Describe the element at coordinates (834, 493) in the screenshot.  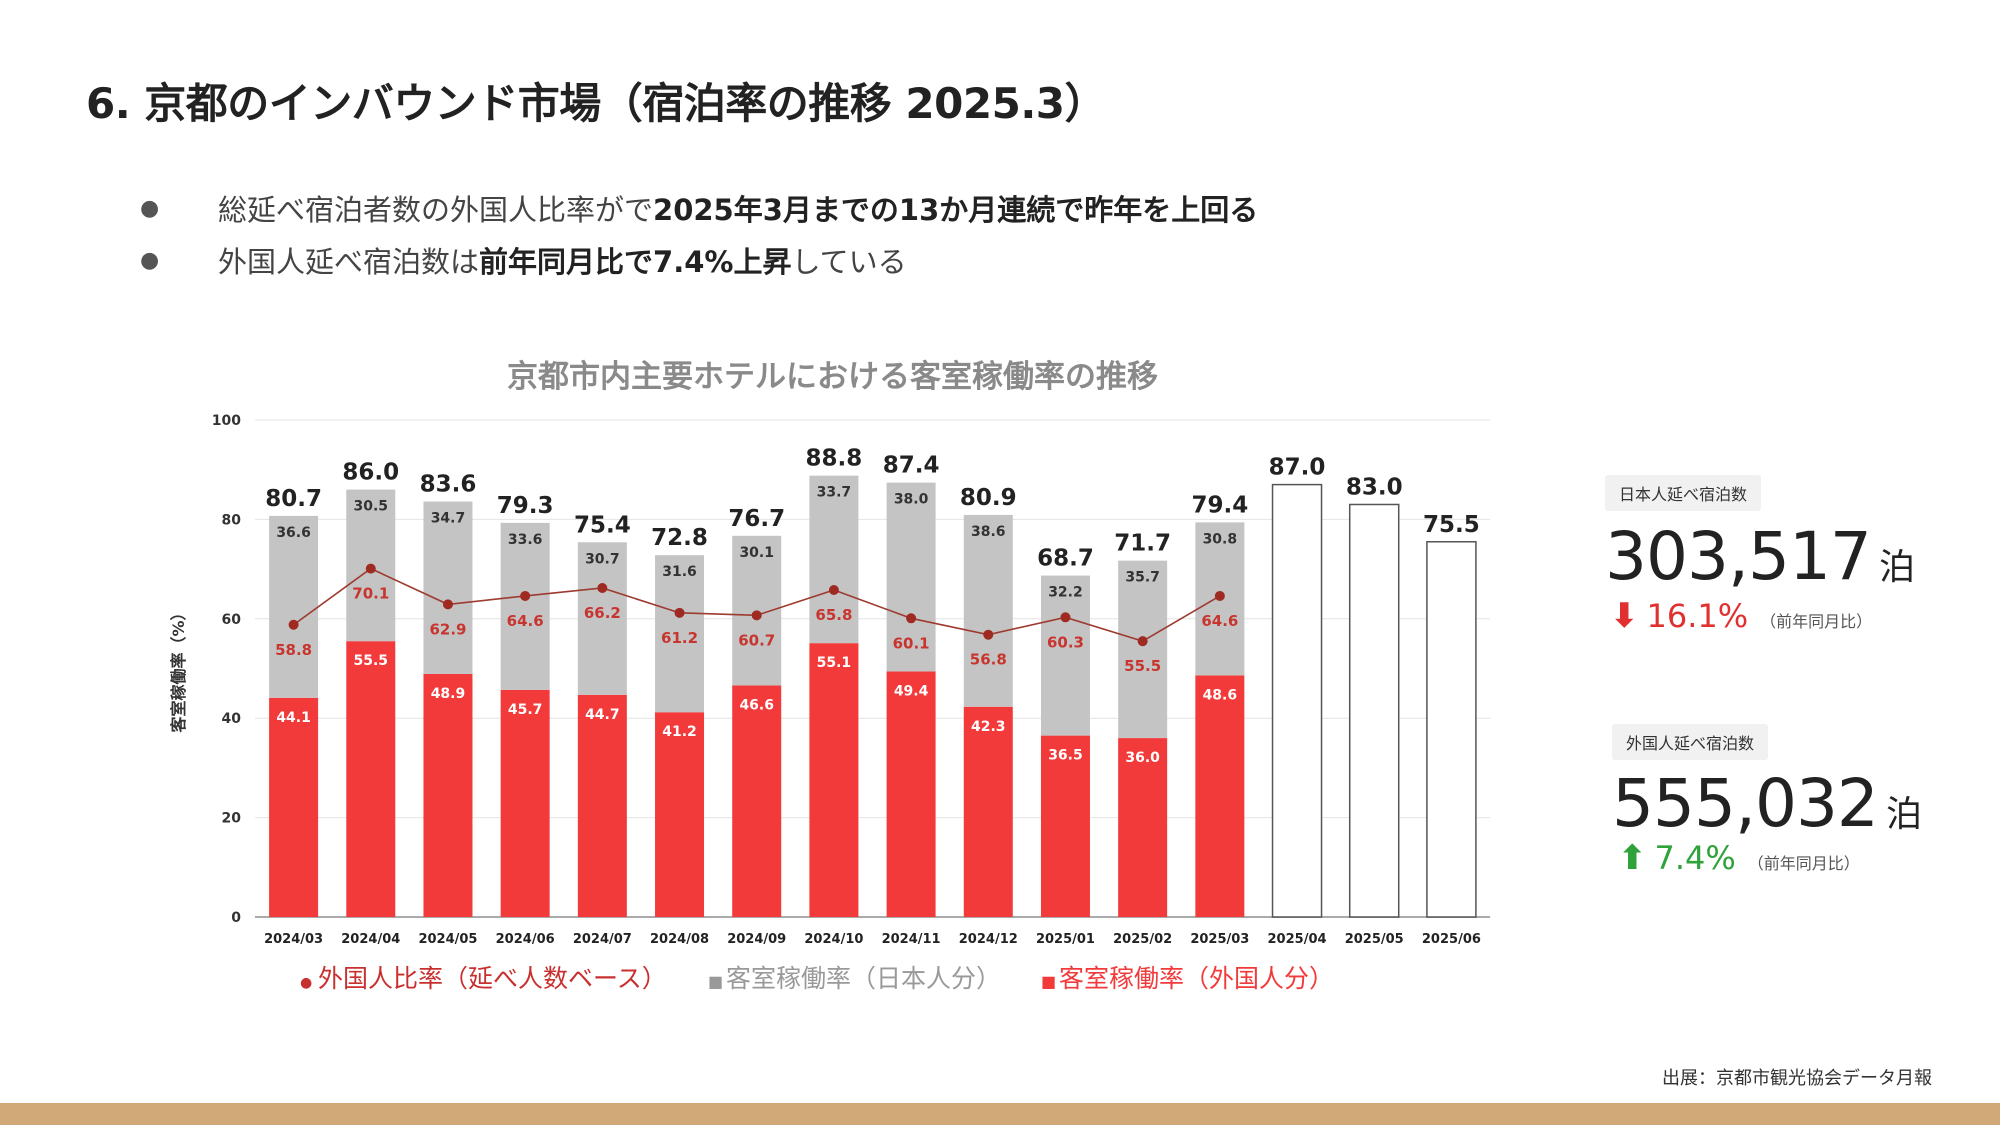
I see `bar-japanese-label: 33.7` at that location.